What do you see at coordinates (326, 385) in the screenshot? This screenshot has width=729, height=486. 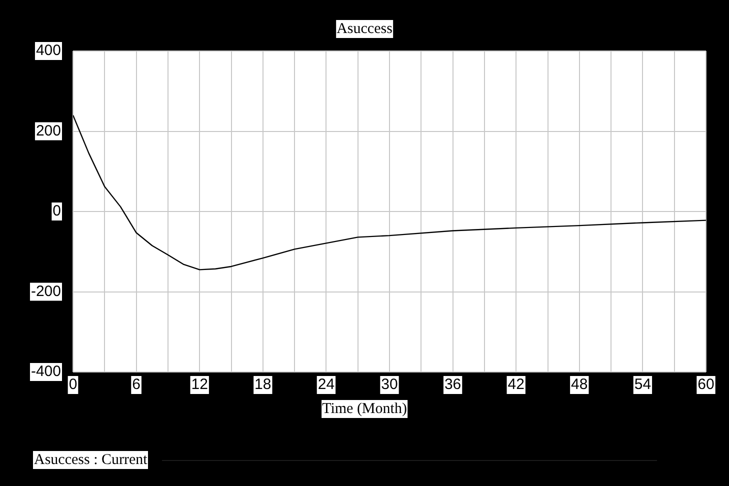 I see `x-tick-label: 24` at bounding box center [326, 385].